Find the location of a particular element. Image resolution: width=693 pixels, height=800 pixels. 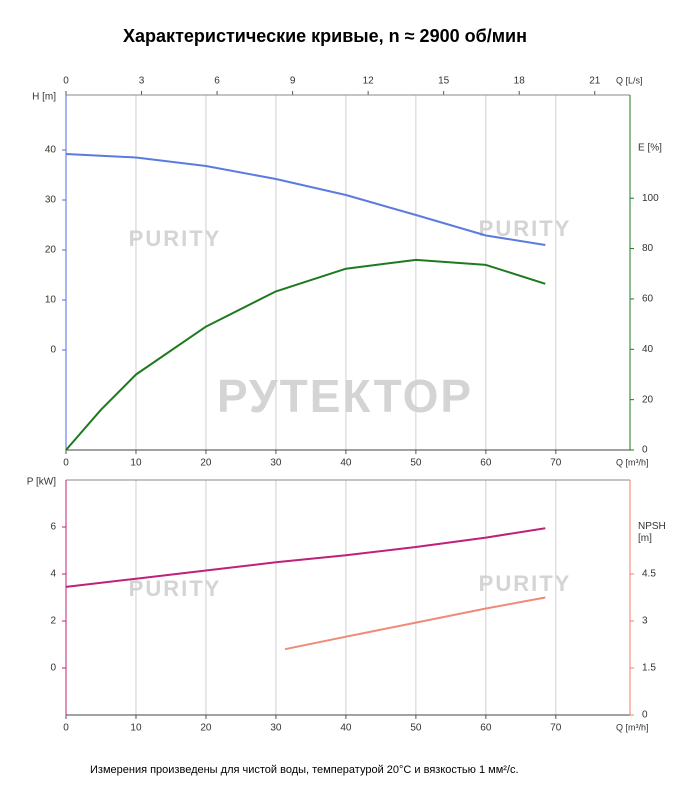

y2-tick-label: 3 is located at coordinates (645, 621).